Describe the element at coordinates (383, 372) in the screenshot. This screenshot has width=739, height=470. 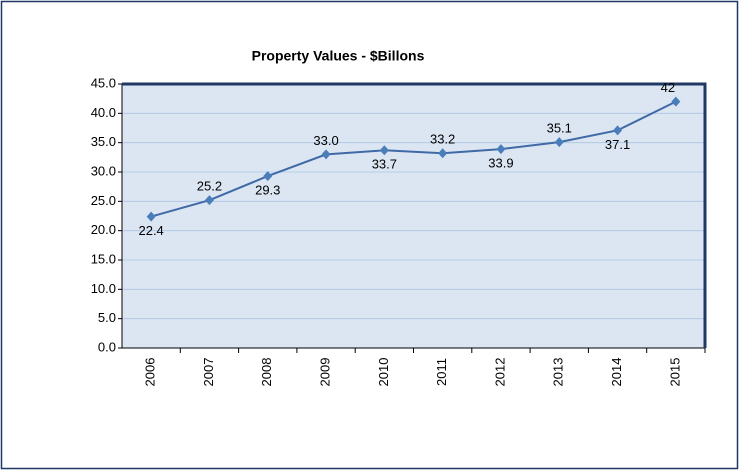
I see `x-tick-label: 2010` at that location.